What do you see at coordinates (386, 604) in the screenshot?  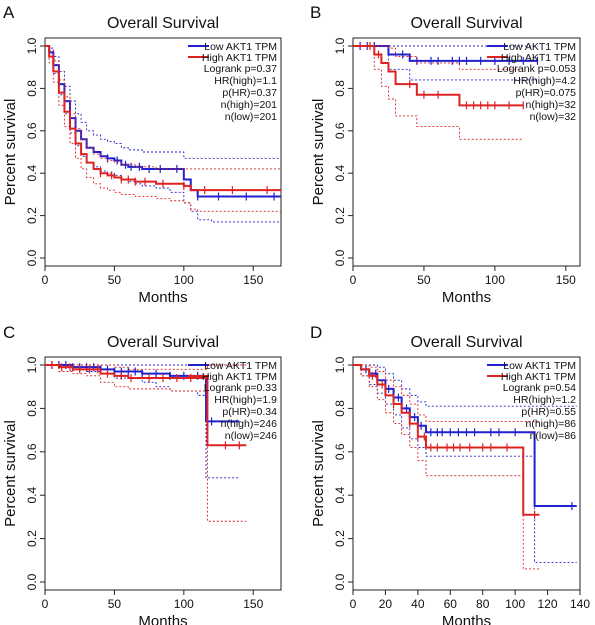 I see `x-tick-label: 20` at bounding box center [386, 604].